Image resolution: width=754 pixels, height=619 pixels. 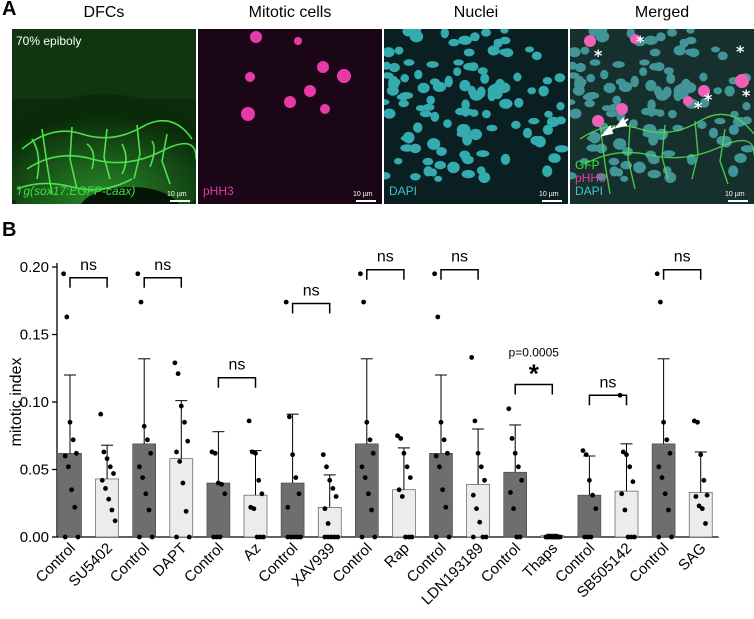 What do you see at coordinates (34, 470) in the screenshot?
I see `y-tick-label: 0.05` at bounding box center [34, 470].